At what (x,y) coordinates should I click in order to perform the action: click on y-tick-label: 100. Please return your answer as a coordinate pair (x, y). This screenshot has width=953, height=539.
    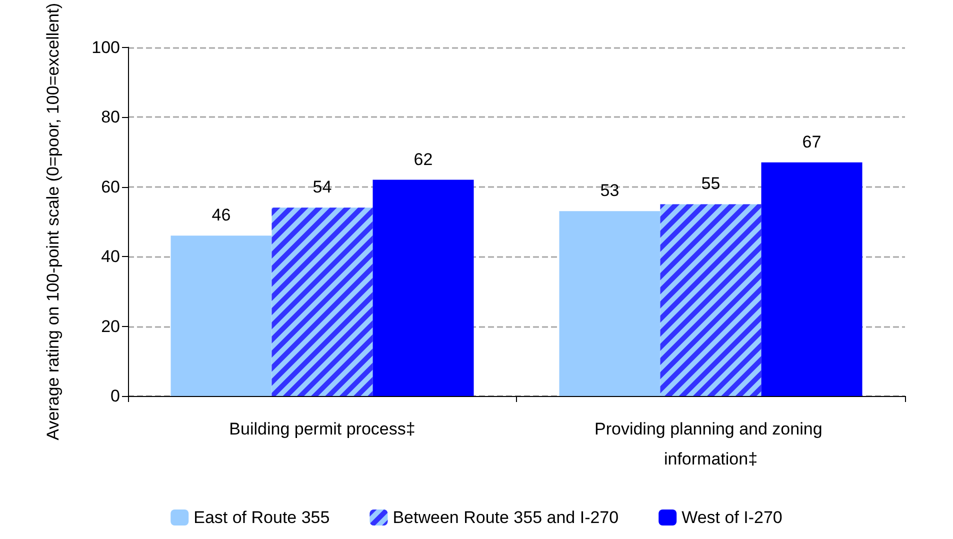
    Looking at the image, I should click on (106, 47).